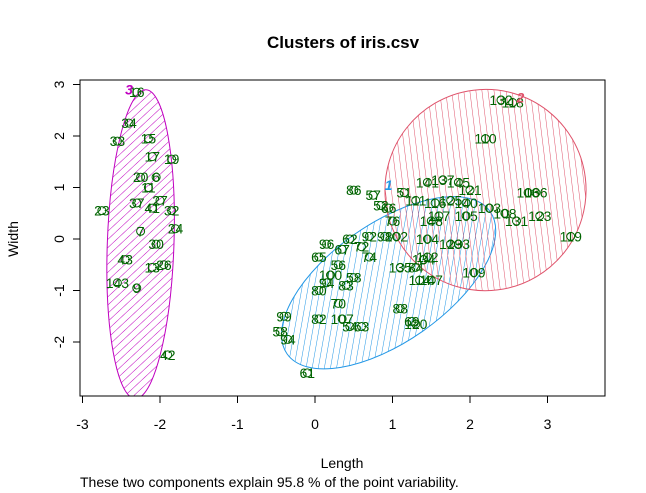  I want to click on point-label: 123, so click(540, 216).